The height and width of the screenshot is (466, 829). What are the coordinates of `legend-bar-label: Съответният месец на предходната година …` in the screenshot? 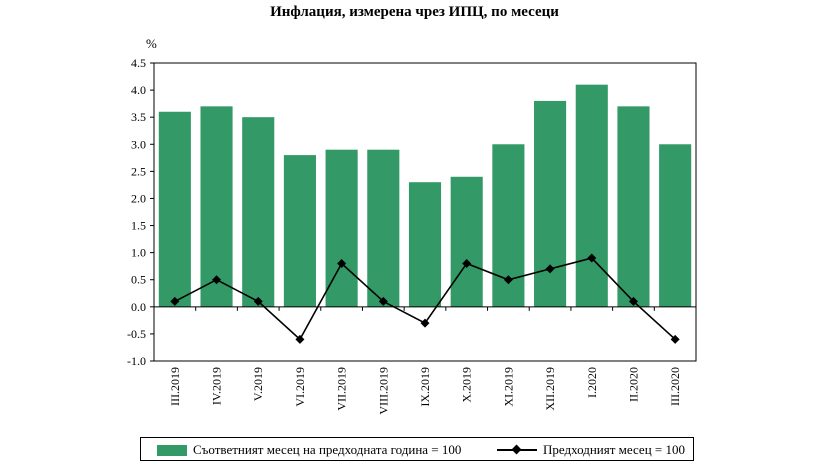 It's located at (327, 449).